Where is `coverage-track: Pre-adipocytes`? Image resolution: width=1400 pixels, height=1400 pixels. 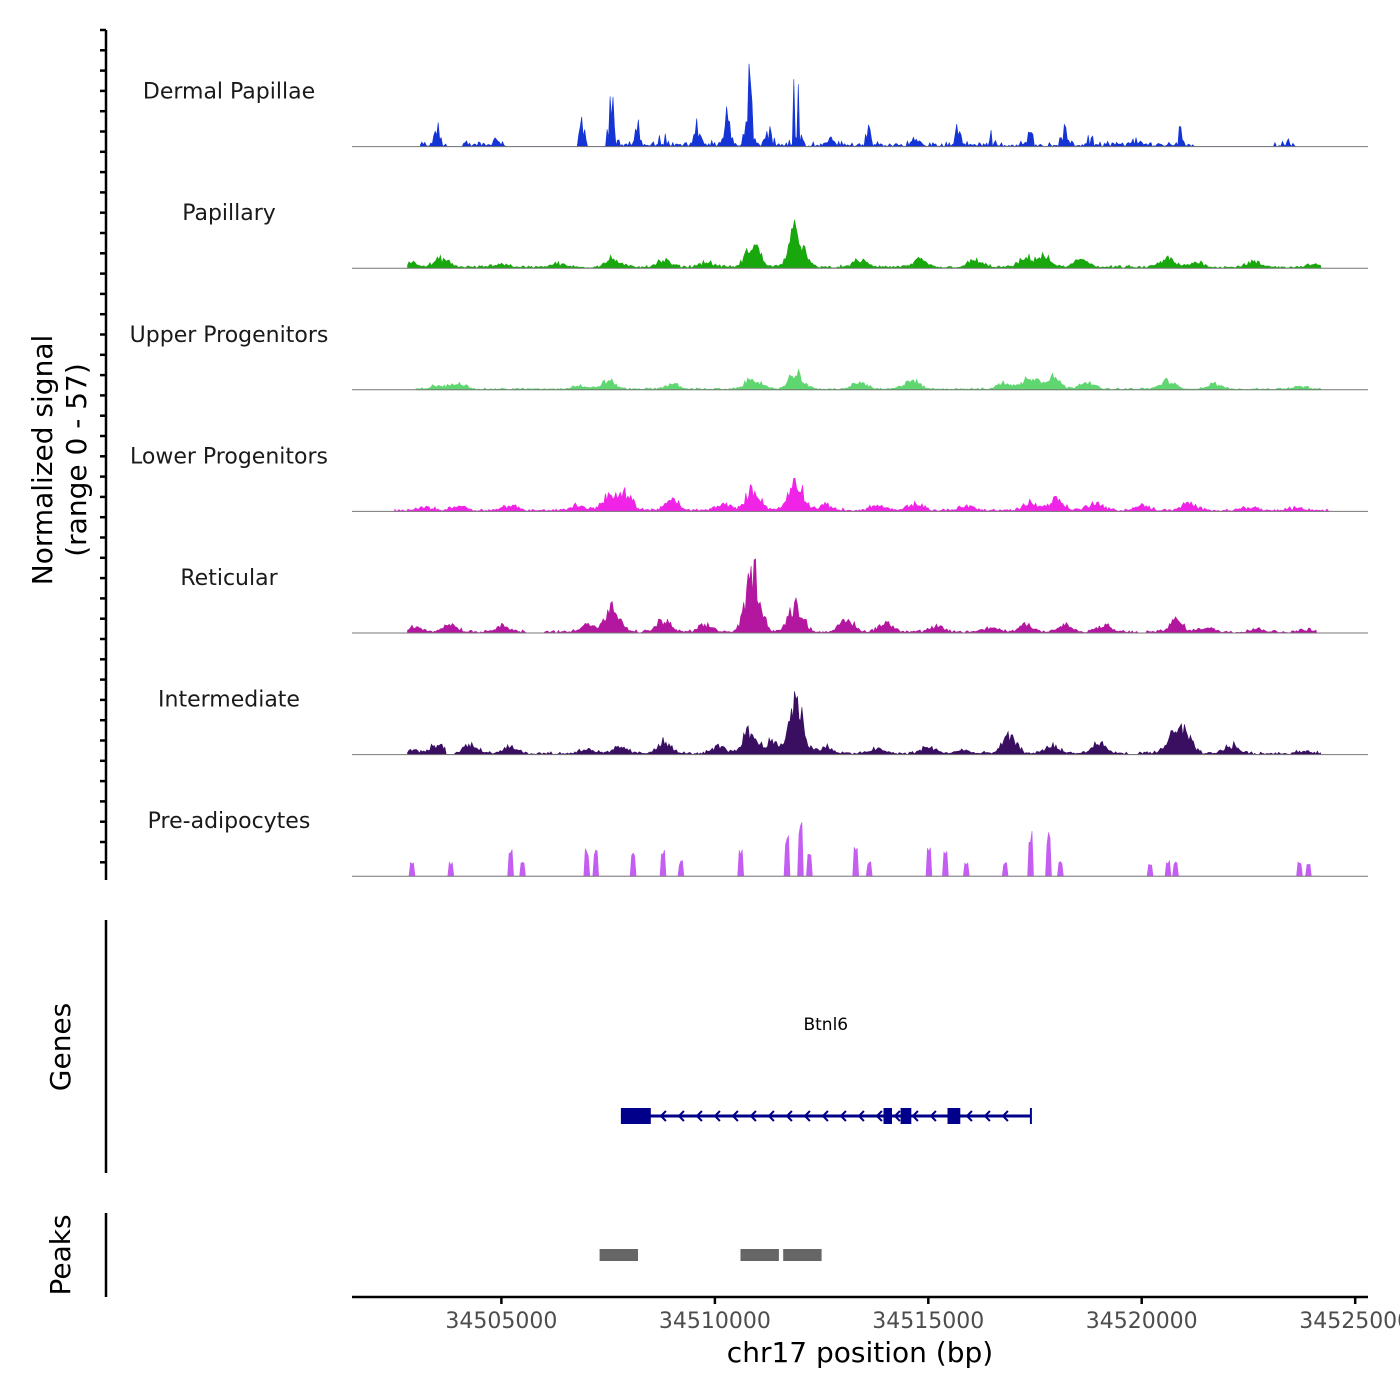 coverage-track: Pre-adipocytes is located at coordinates (758, 843).